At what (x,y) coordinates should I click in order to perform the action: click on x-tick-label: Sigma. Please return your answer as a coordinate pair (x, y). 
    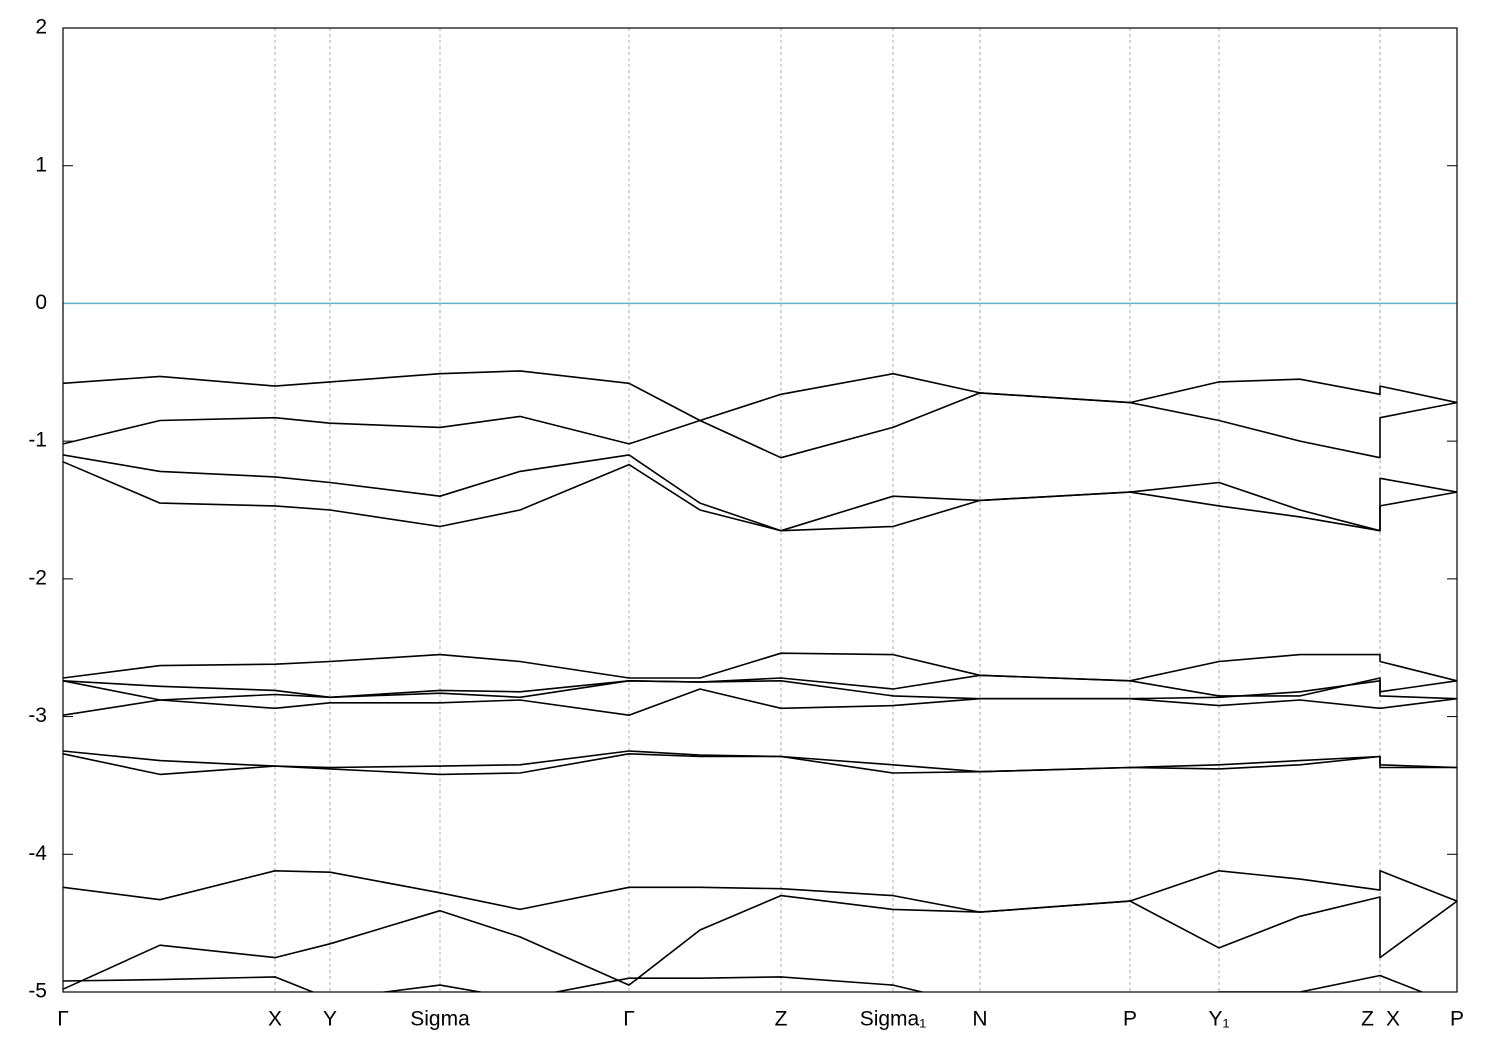
    Looking at the image, I should click on (440, 1019).